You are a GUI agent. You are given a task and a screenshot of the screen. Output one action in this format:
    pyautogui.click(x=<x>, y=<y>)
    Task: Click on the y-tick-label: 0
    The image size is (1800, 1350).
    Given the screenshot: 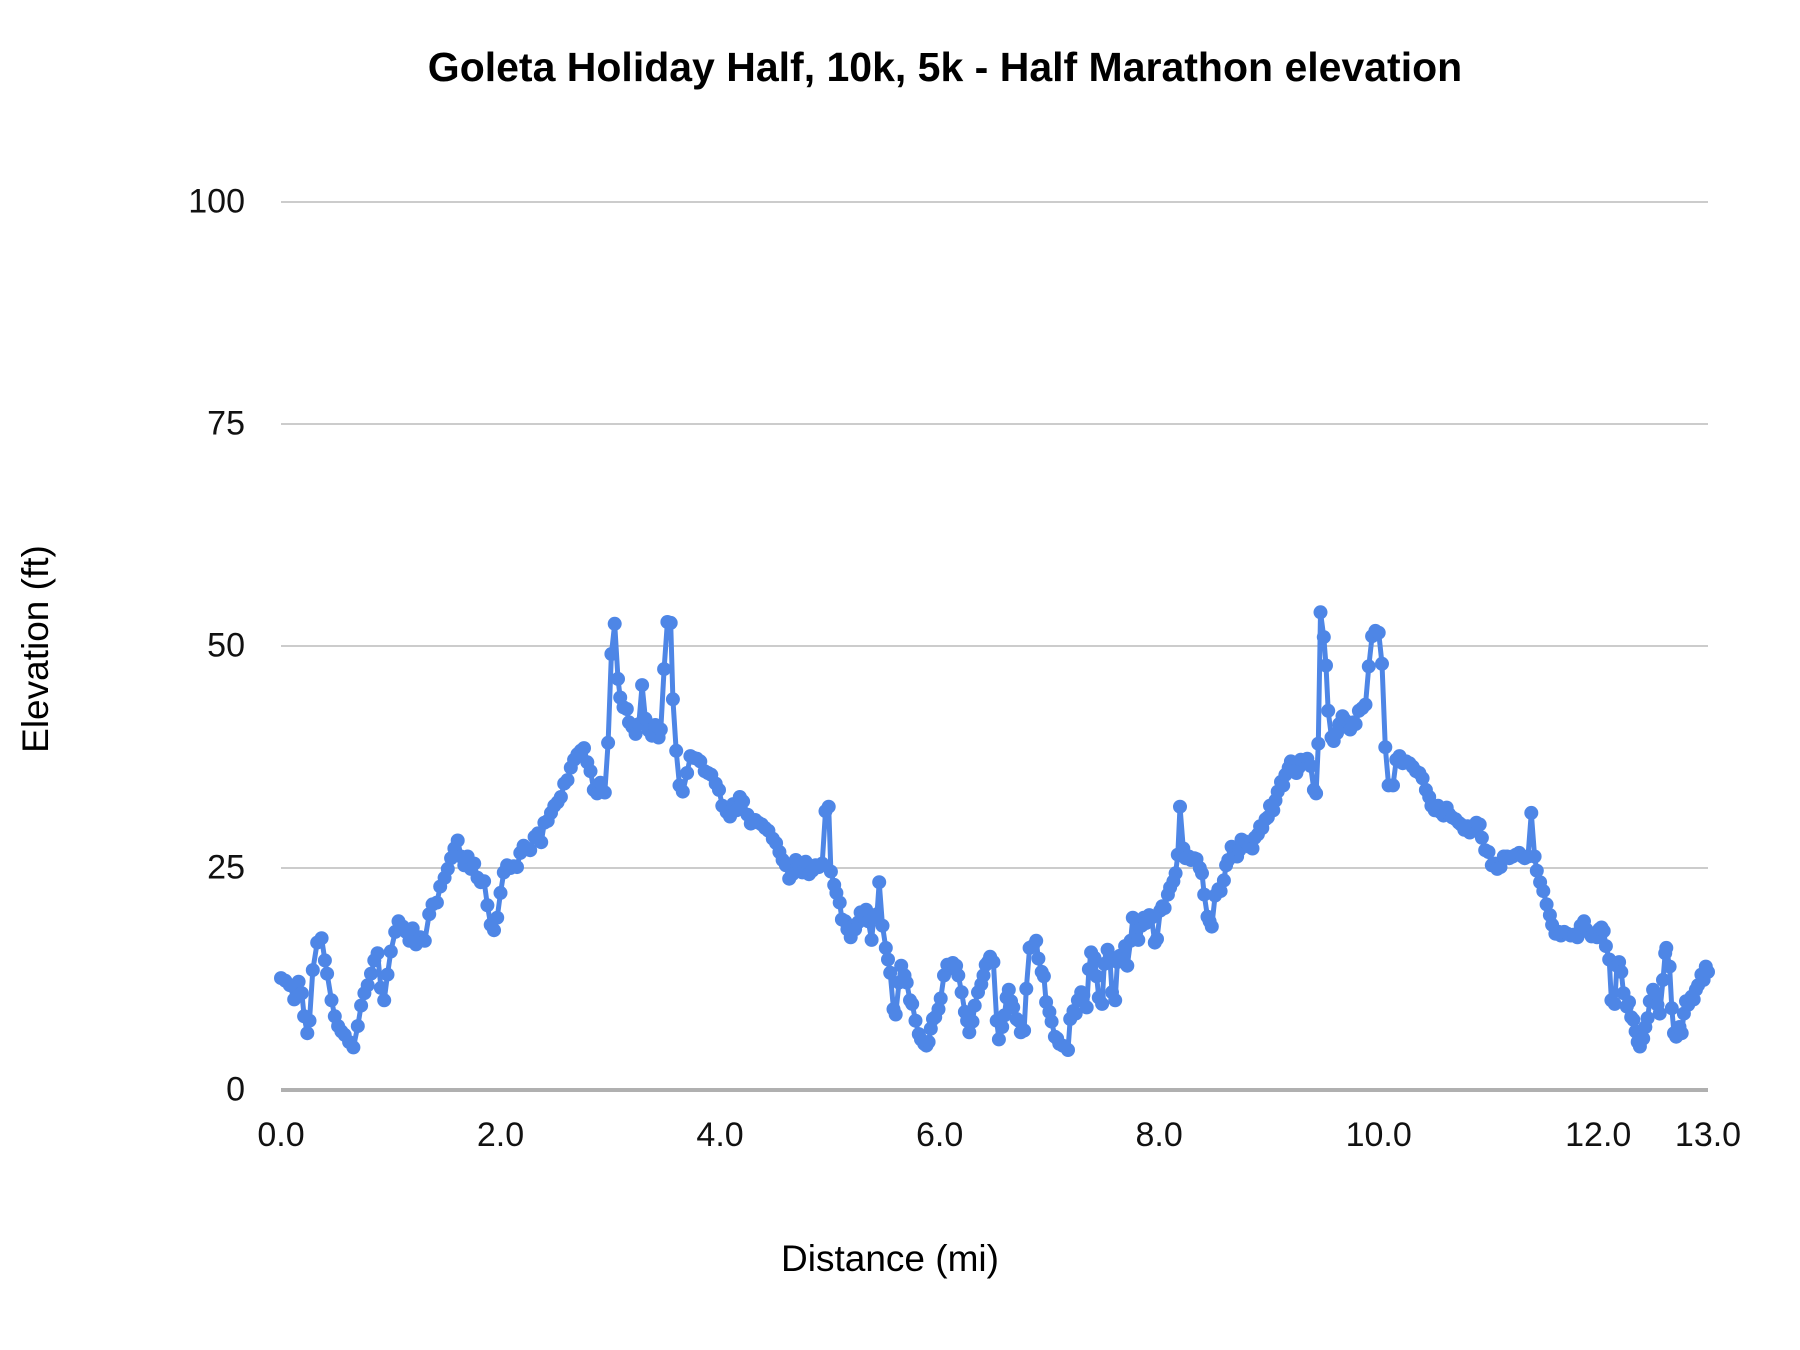 What is the action you would take?
    pyautogui.click(x=235, y=1089)
    